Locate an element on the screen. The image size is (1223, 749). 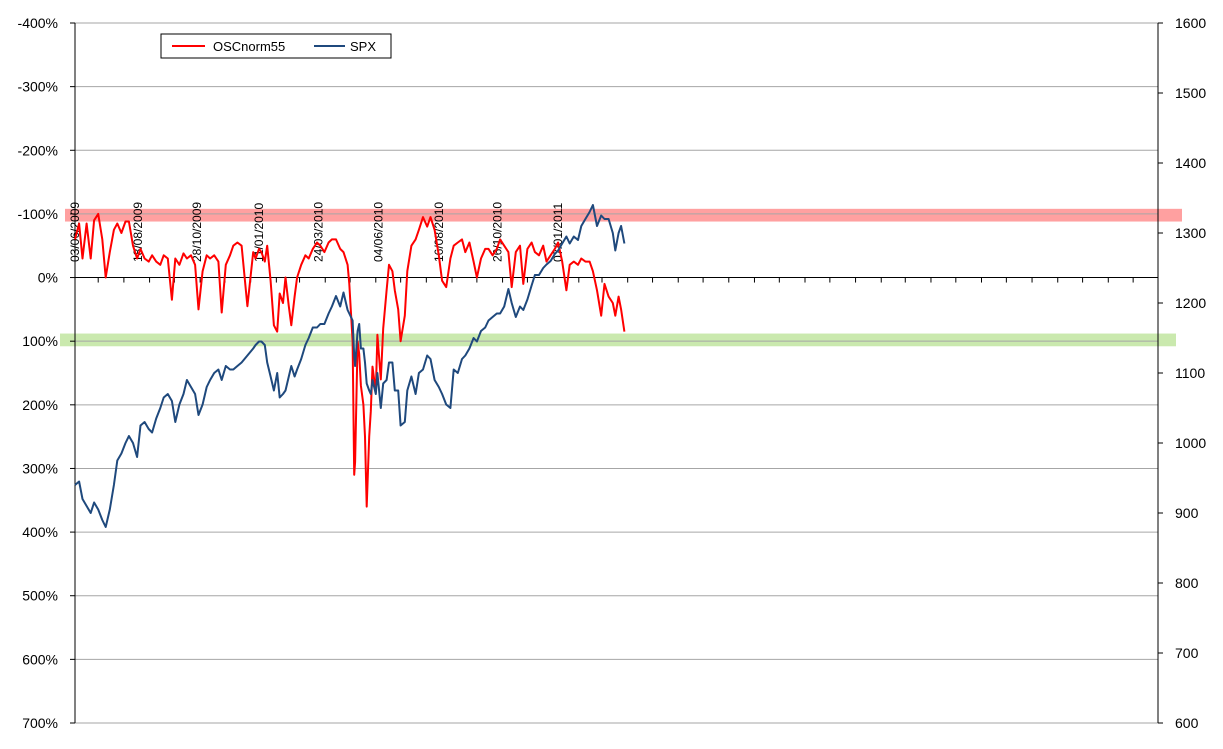
overbought-band is located at coordinates (623, 215).